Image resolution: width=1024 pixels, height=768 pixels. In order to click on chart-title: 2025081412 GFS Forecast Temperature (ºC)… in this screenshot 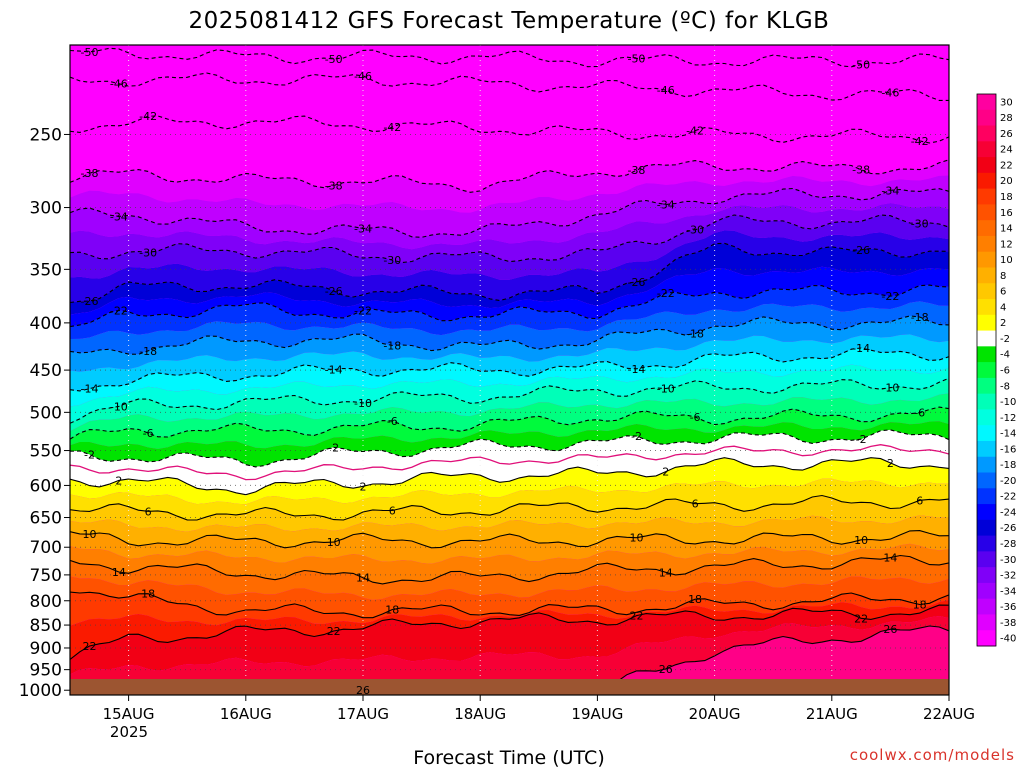, I will do `click(509, 21)`.